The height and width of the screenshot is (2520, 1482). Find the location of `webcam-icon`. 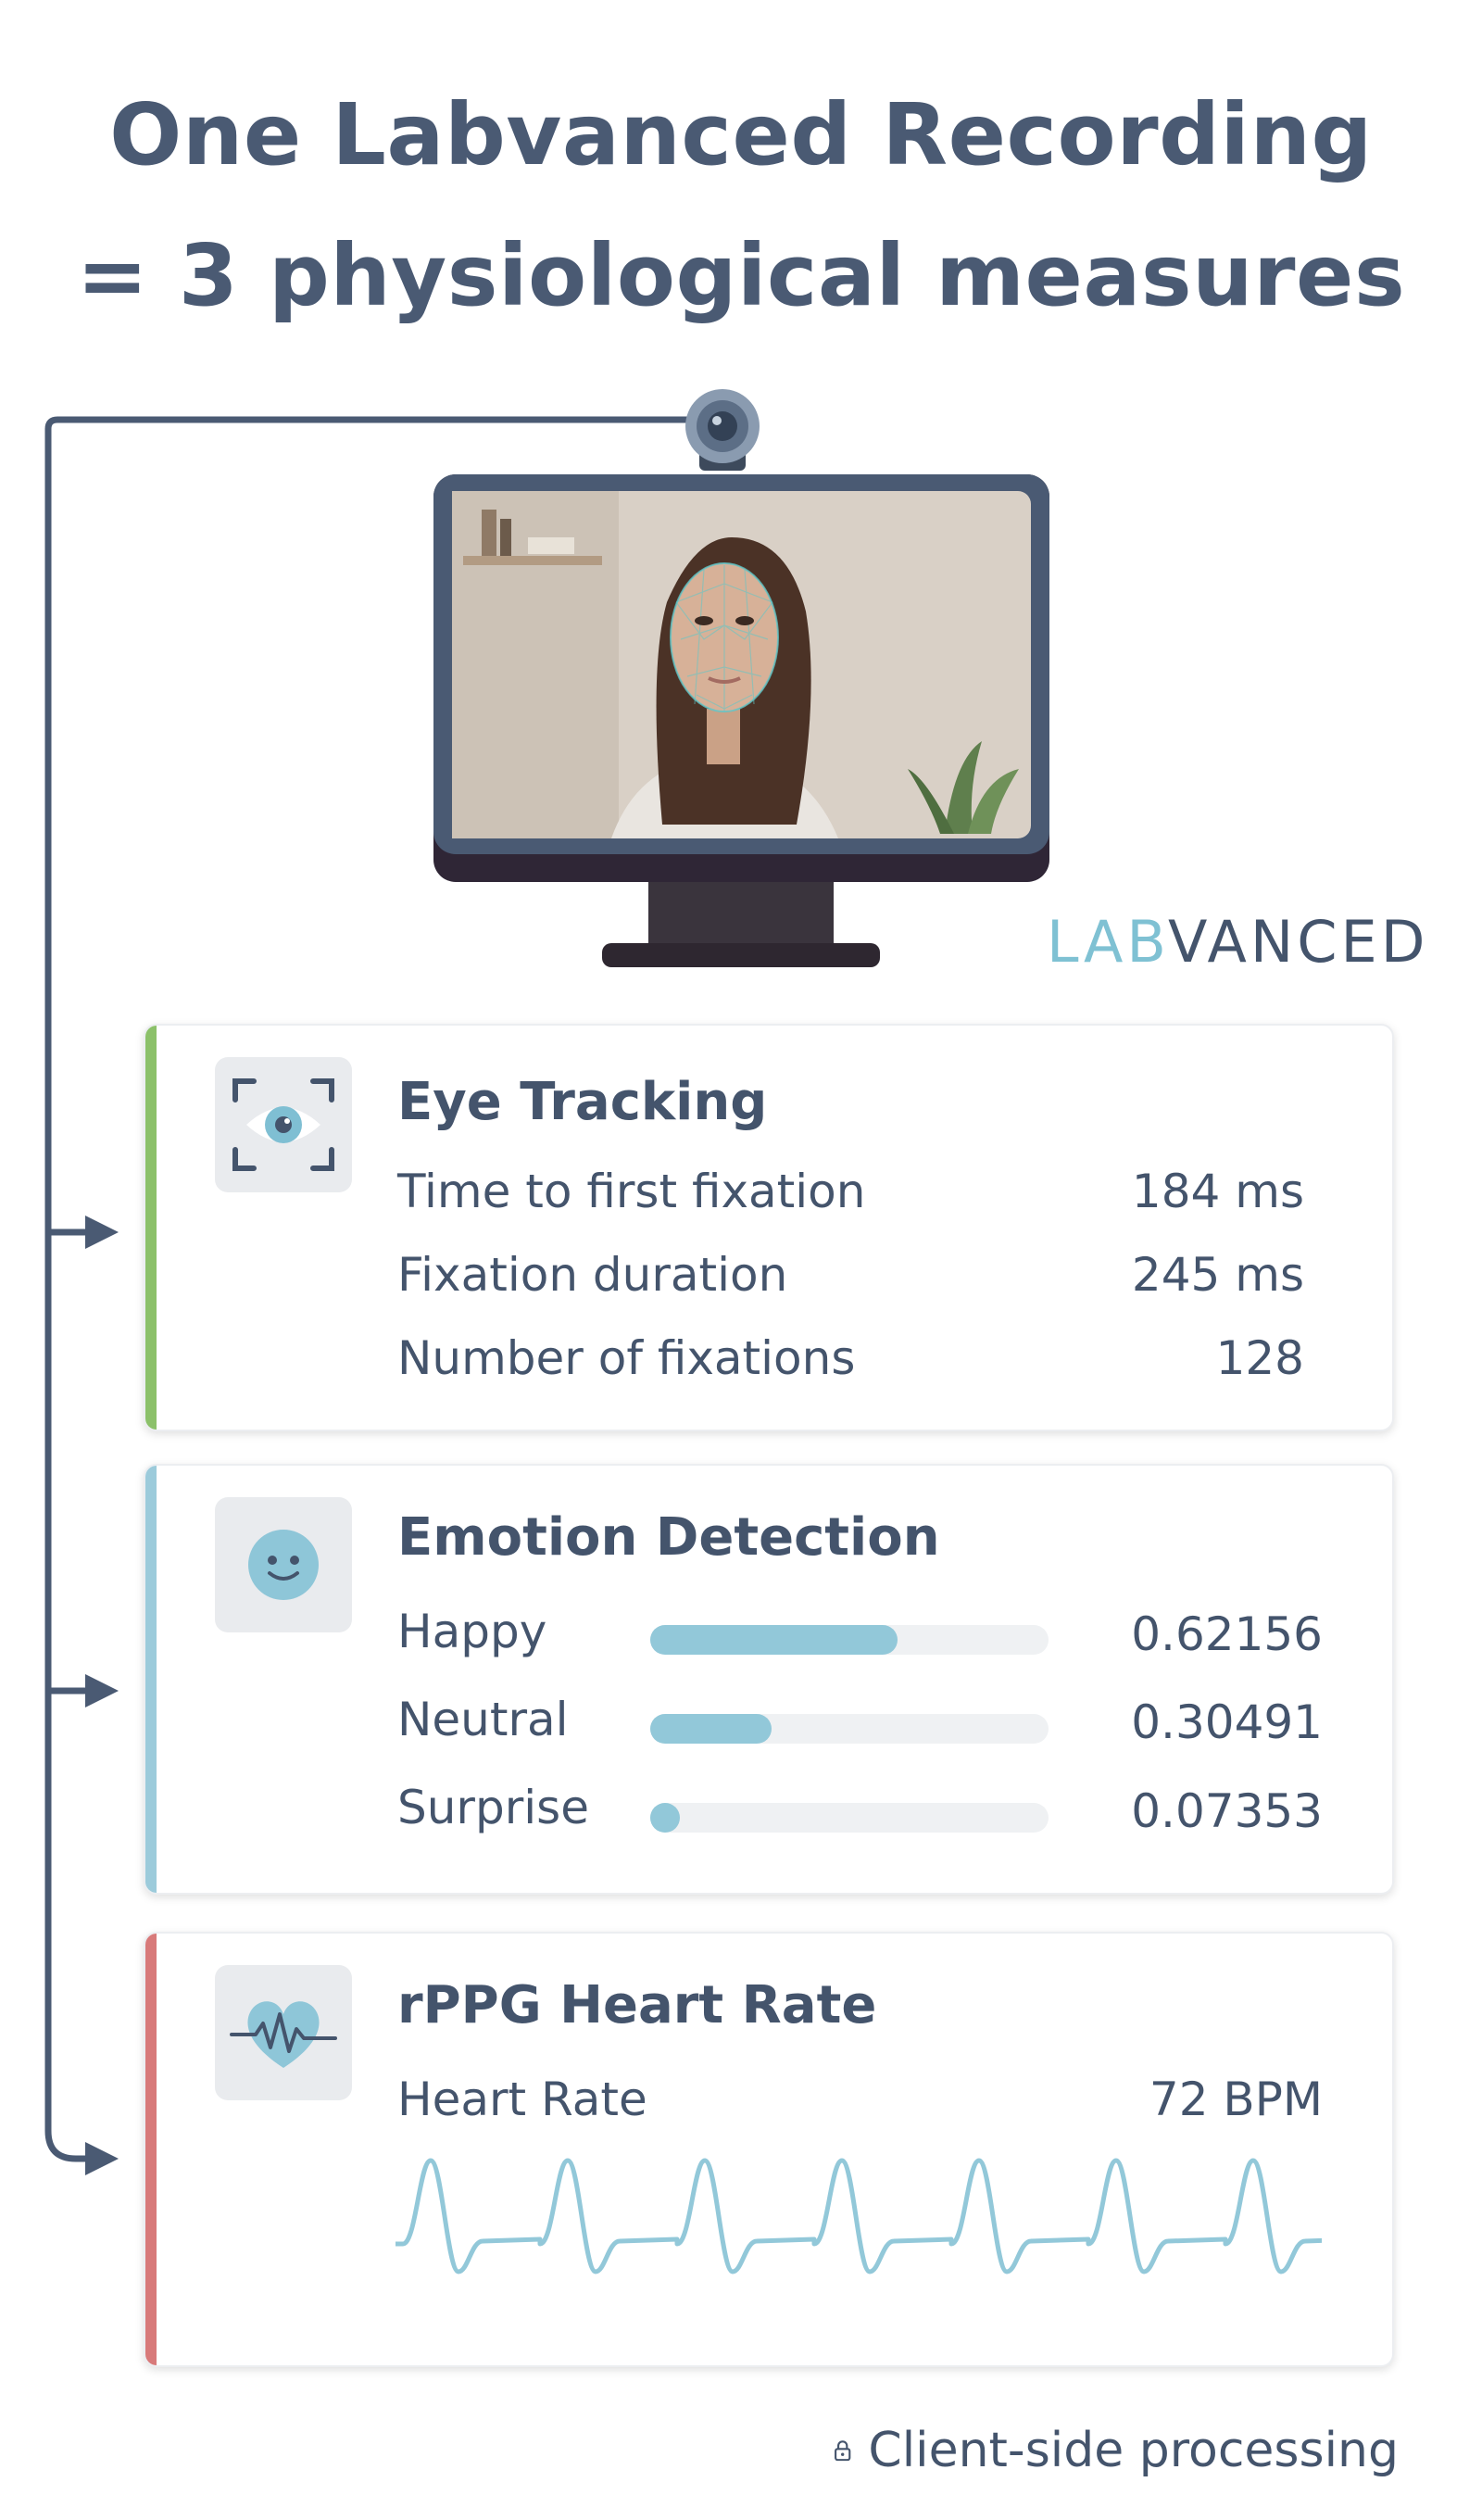

webcam-icon is located at coordinates (722, 430).